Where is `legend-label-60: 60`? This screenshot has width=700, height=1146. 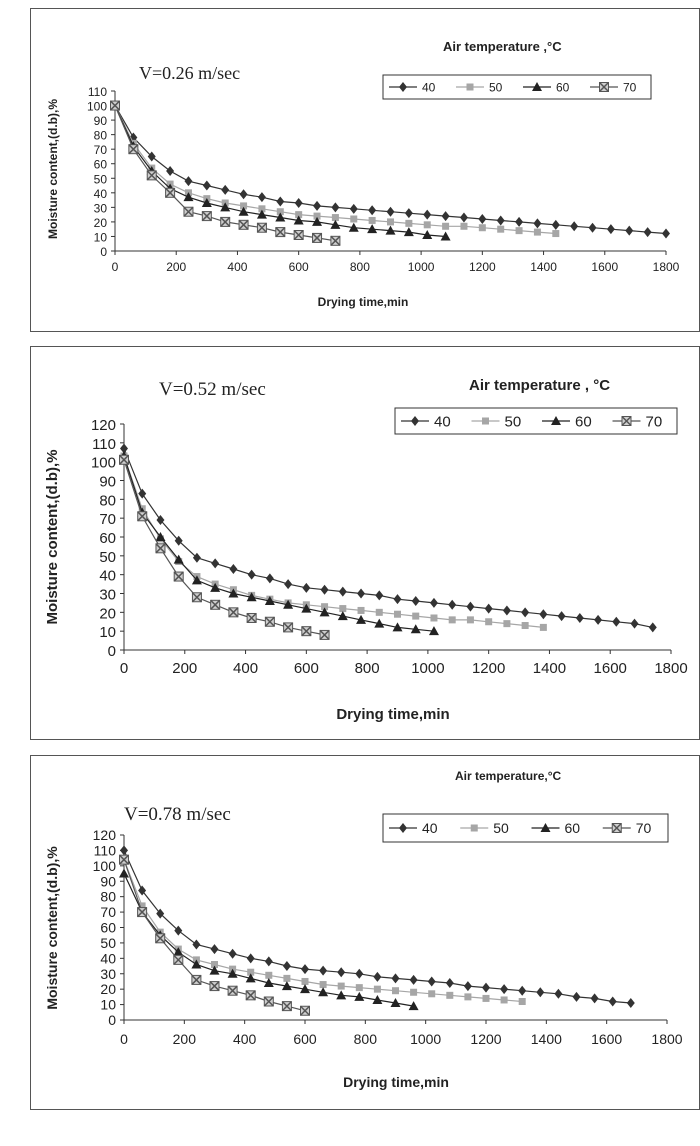 legend-label-60: 60 is located at coordinates (573, 828).